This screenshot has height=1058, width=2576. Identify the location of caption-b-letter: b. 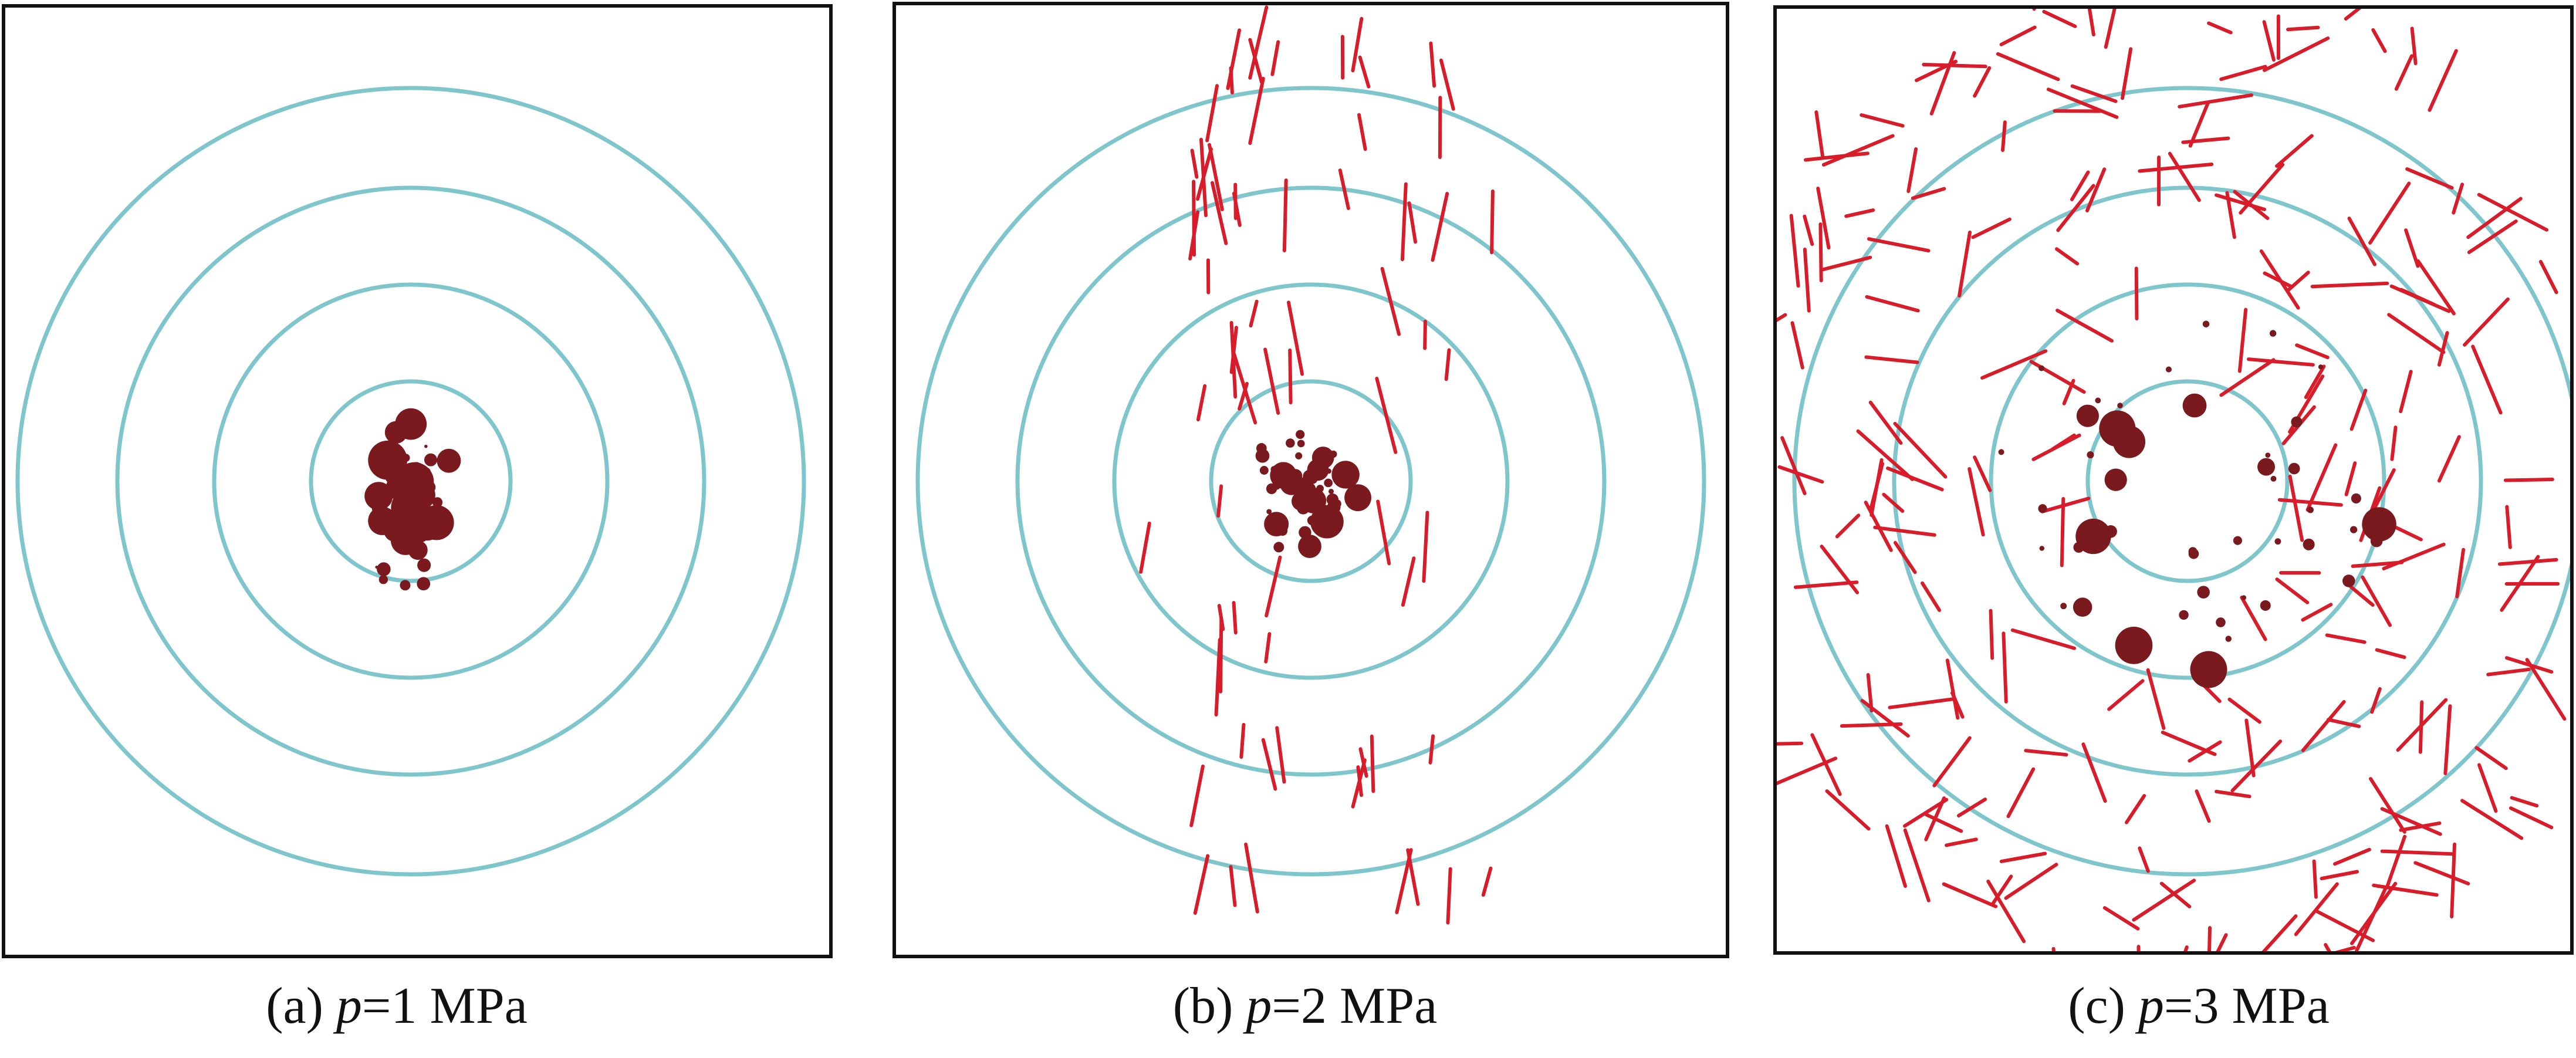
(1203, 1006).